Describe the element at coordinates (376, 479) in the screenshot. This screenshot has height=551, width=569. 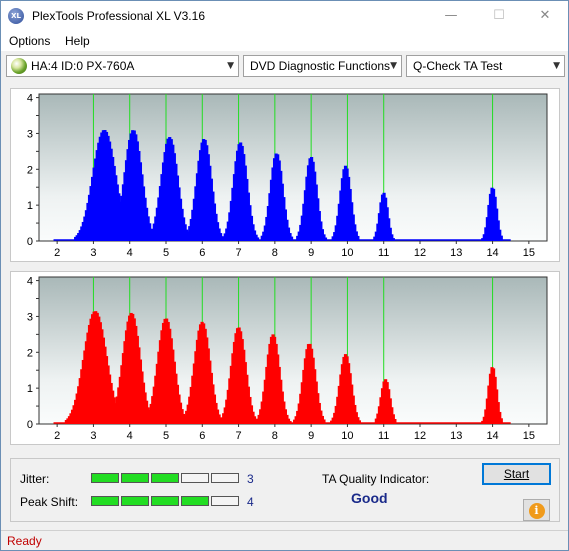
I see `ta-quality-label: TA Quality Indicator:` at that location.